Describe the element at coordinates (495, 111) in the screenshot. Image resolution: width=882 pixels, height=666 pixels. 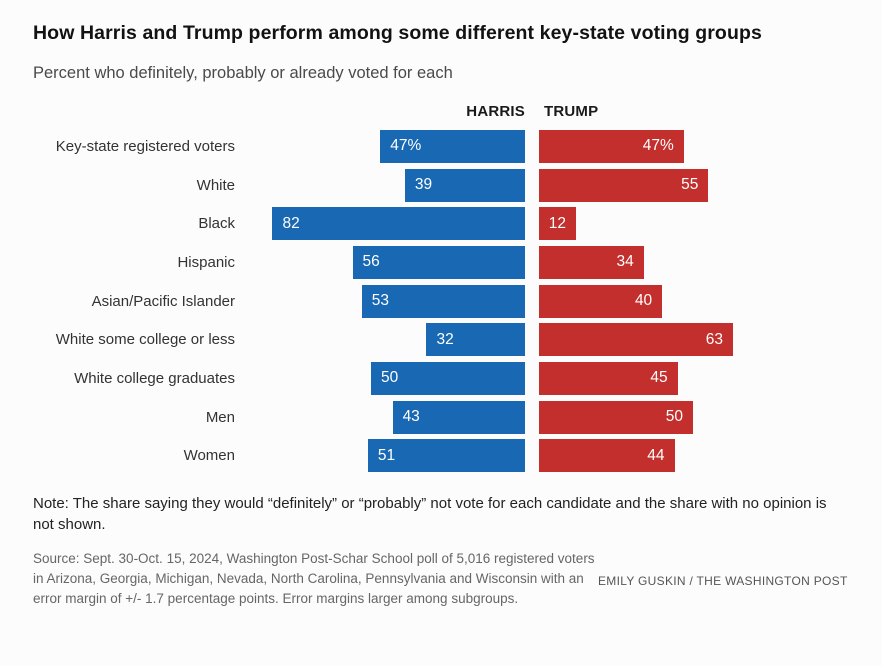
I see `series-label-harris: HARRIS` at that location.